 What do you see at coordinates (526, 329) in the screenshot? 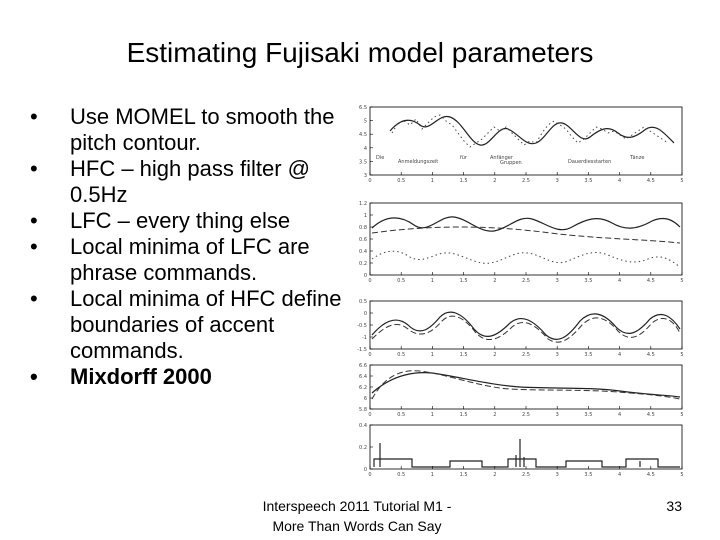
I see `accent-component-curve` at bounding box center [526, 329].